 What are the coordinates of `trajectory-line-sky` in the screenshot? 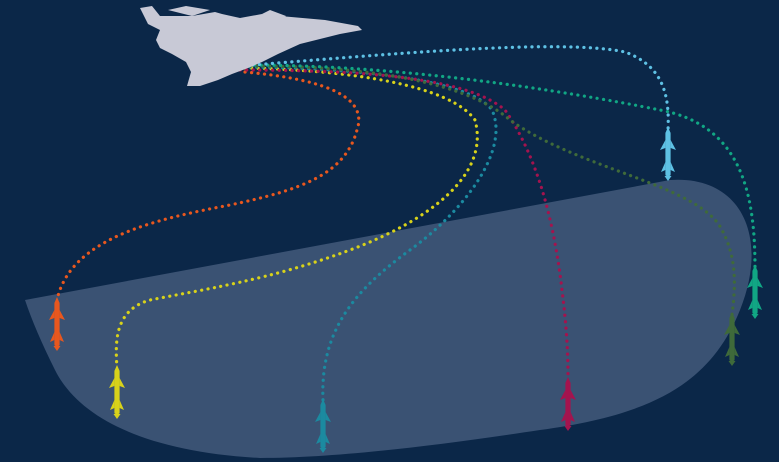 It's located at (454, 88).